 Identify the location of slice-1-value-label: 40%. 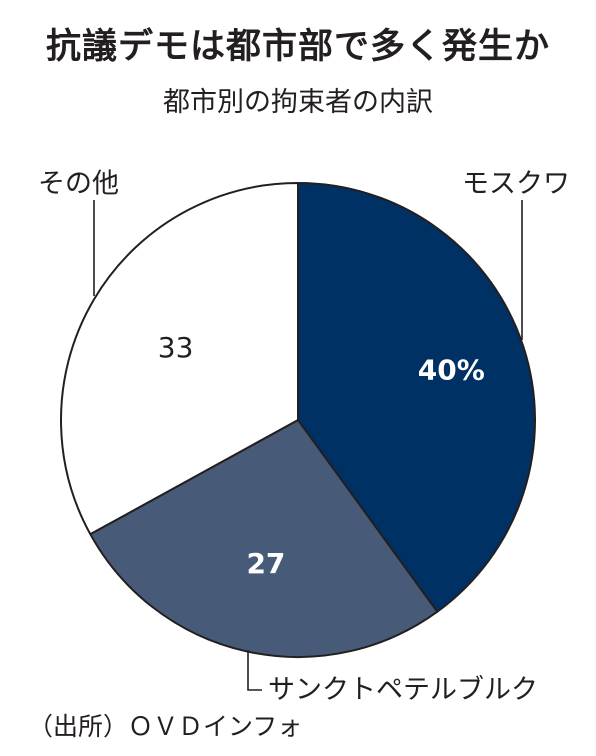
(451, 370).